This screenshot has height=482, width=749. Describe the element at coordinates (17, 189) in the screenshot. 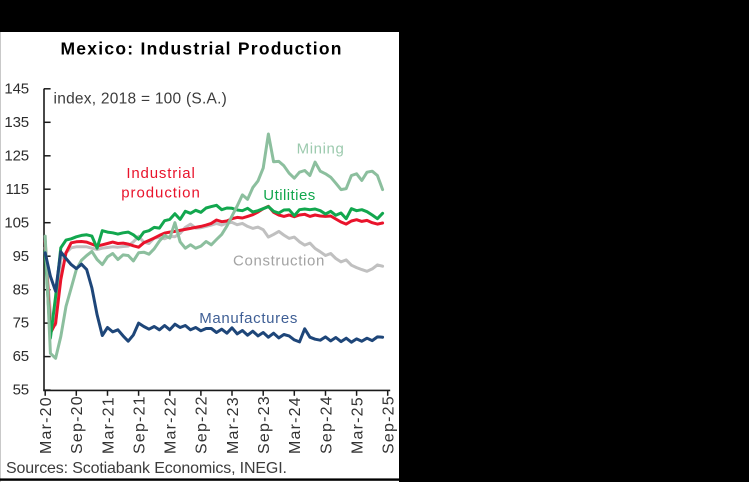

I see `svg-text: 115` at that location.